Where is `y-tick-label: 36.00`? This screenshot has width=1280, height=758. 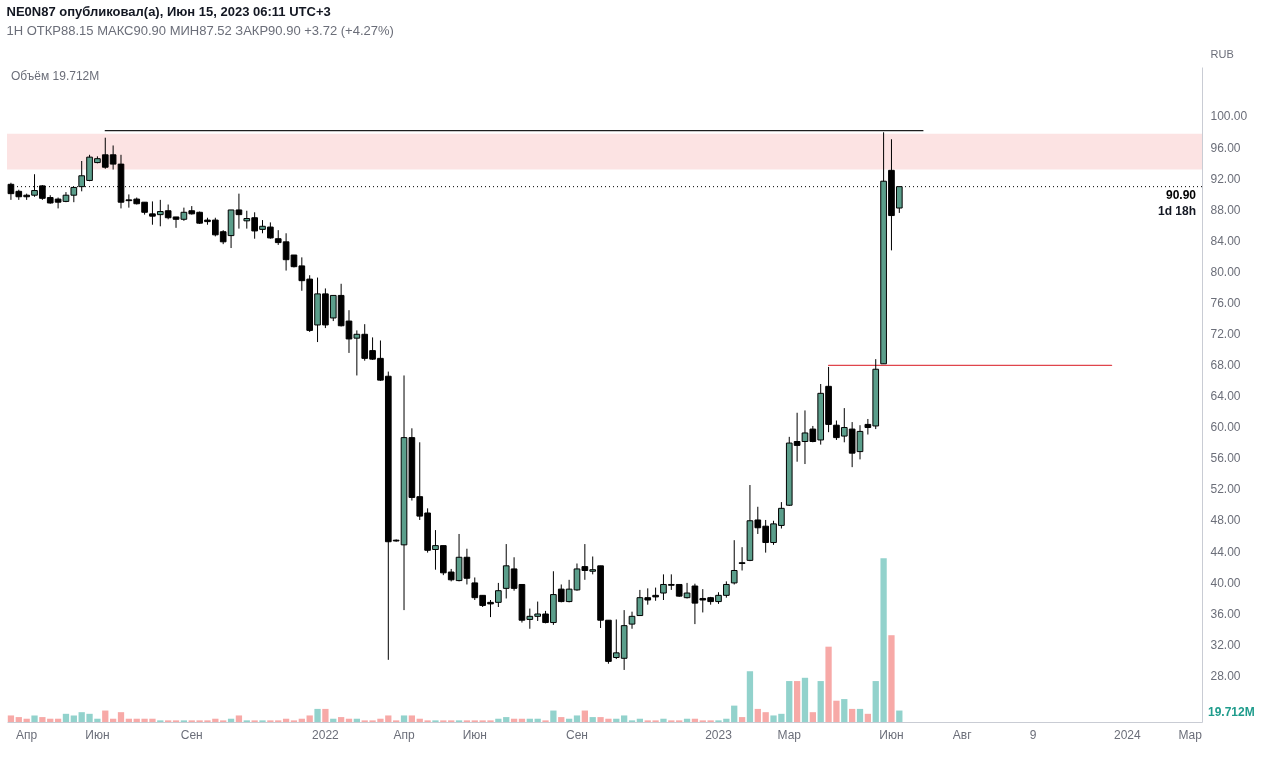 y-tick-label: 36.00 is located at coordinates (1225, 613).